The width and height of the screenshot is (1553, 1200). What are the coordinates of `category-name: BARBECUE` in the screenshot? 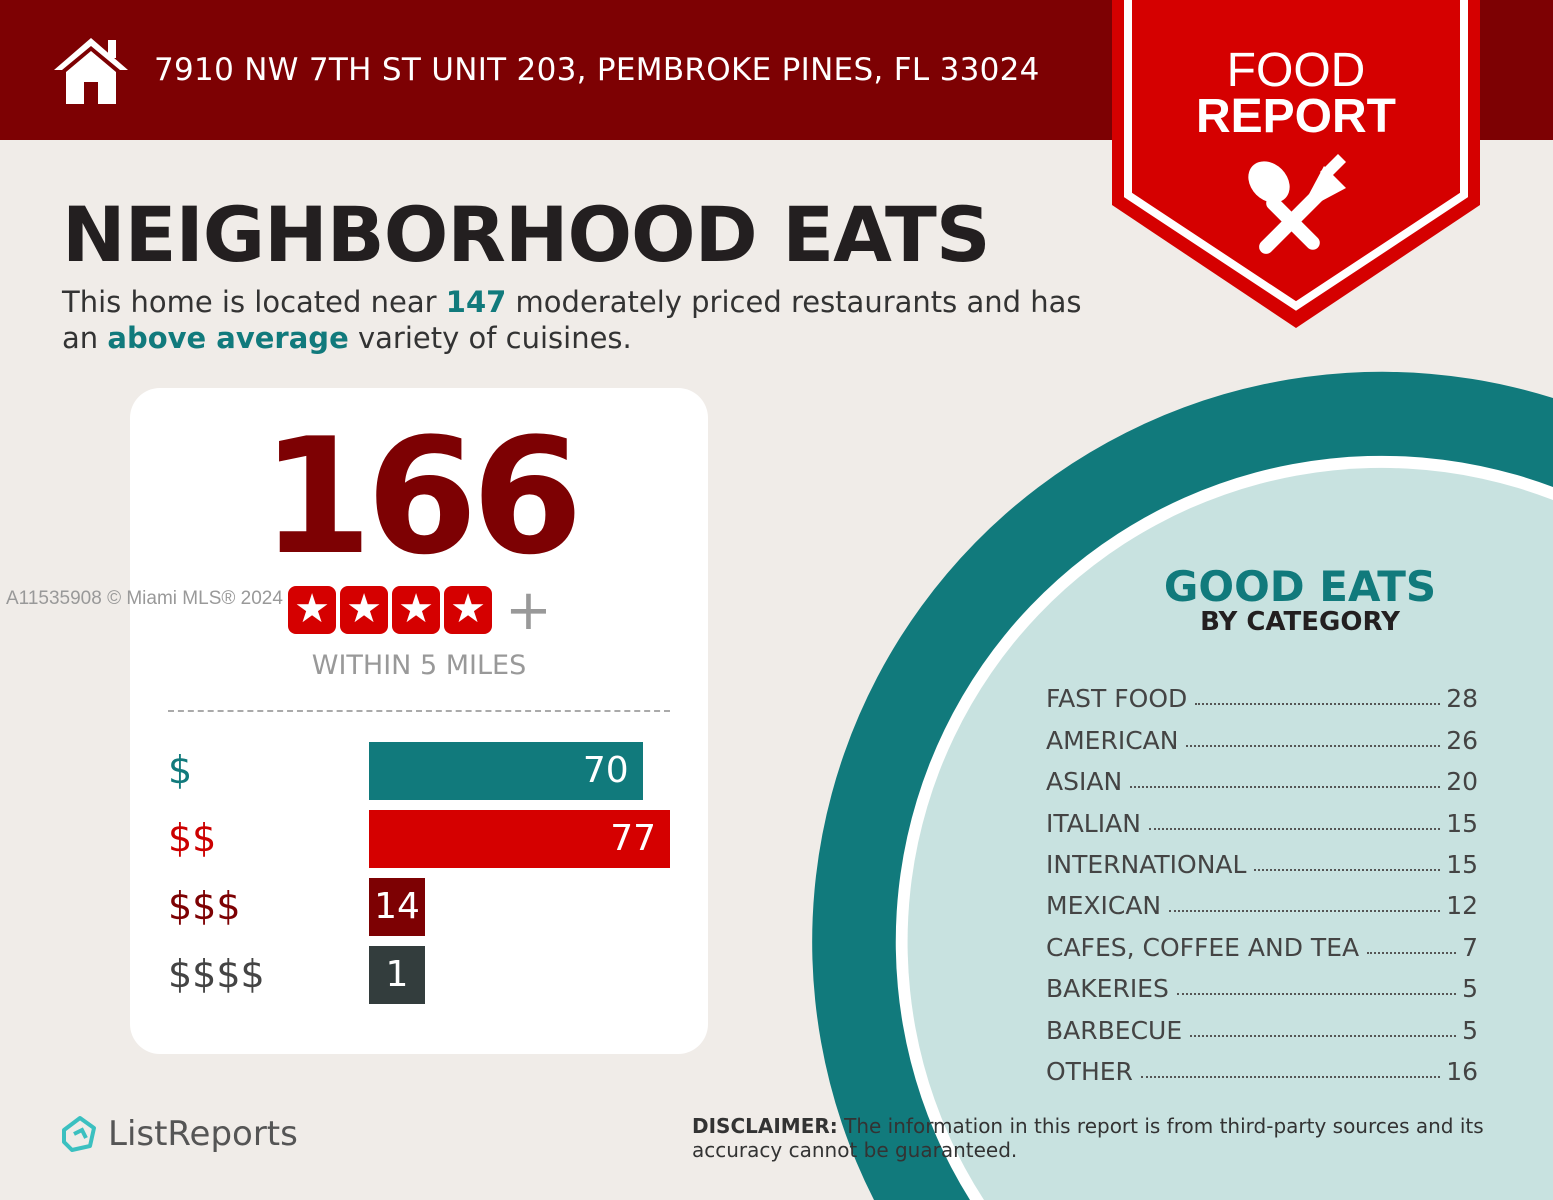 It's located at (1114, 1030).